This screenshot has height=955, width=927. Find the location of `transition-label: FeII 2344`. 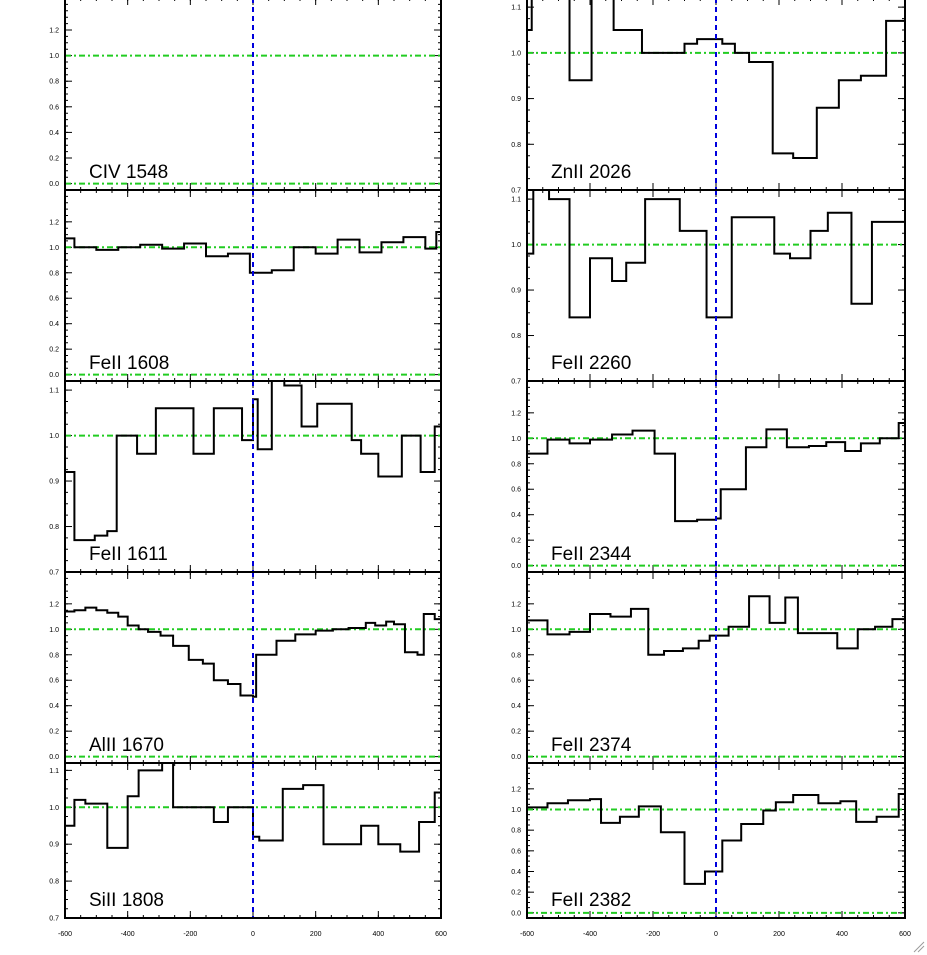

transition-label: FeII 2344 is located at coordinates (591, 554).